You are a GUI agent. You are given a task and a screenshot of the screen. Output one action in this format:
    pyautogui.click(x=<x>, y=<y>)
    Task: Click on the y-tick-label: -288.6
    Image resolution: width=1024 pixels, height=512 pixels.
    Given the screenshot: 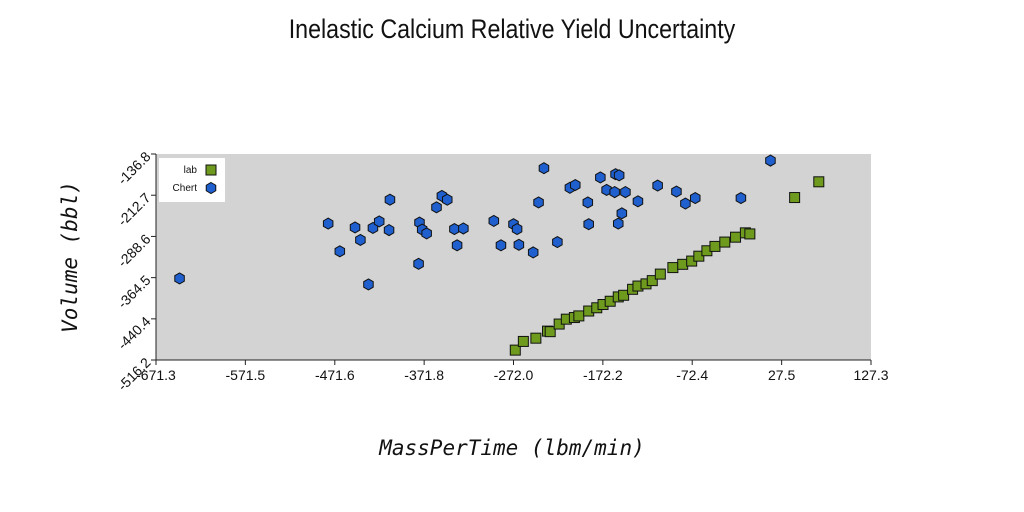 What is the action you would take?
    pyautogui.click(x=134, y=251)
    